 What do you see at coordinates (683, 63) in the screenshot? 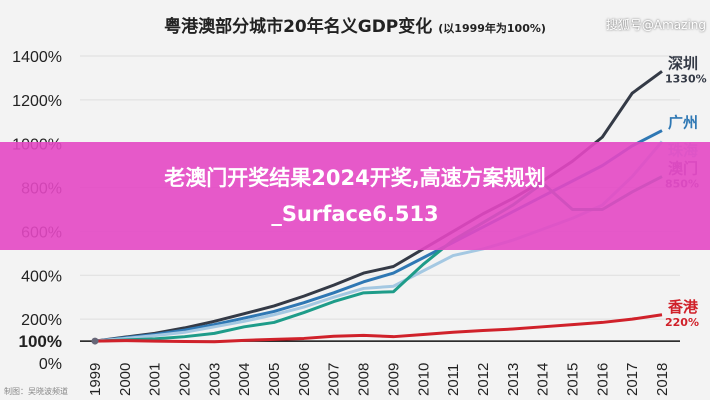
I see `series-label: 深圳` at bounding box center [683, 63].